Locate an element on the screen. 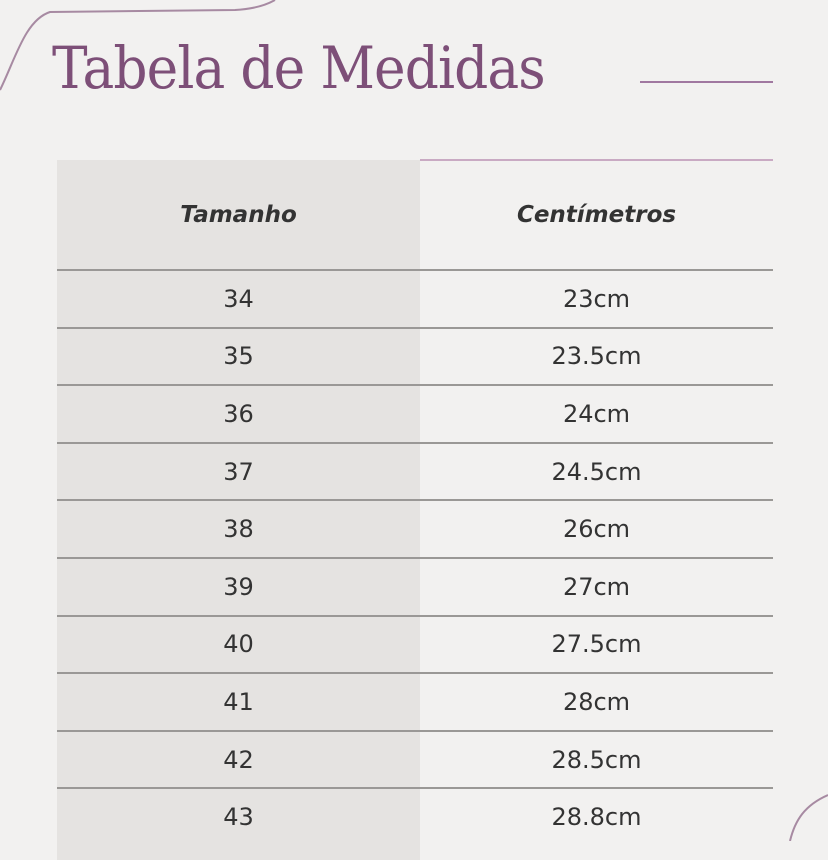 This screenshot has height=860, width=828. table-row: 41 28cm is located at coordinates (415, 701).